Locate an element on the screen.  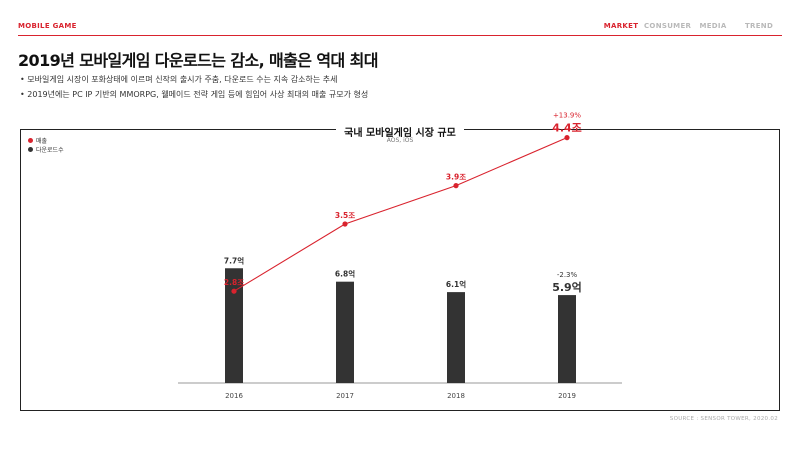
top-bar: MOBILE GAME MARKET CONSUMER MEDIA TREND is located at coordinates (400, 29).